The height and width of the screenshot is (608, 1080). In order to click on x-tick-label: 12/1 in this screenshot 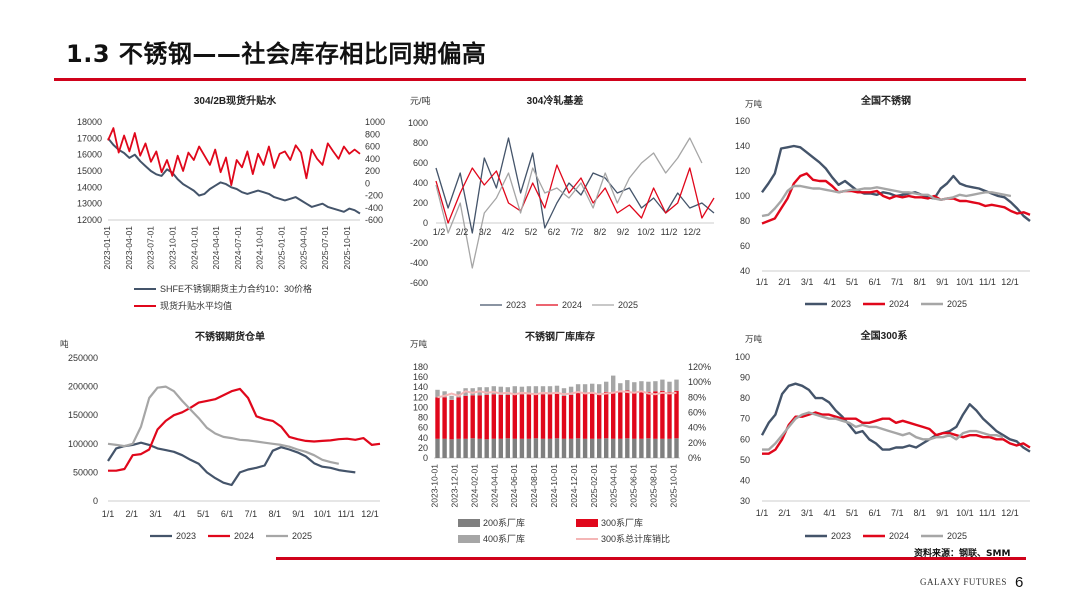, I will do `click(1010, 513)`.